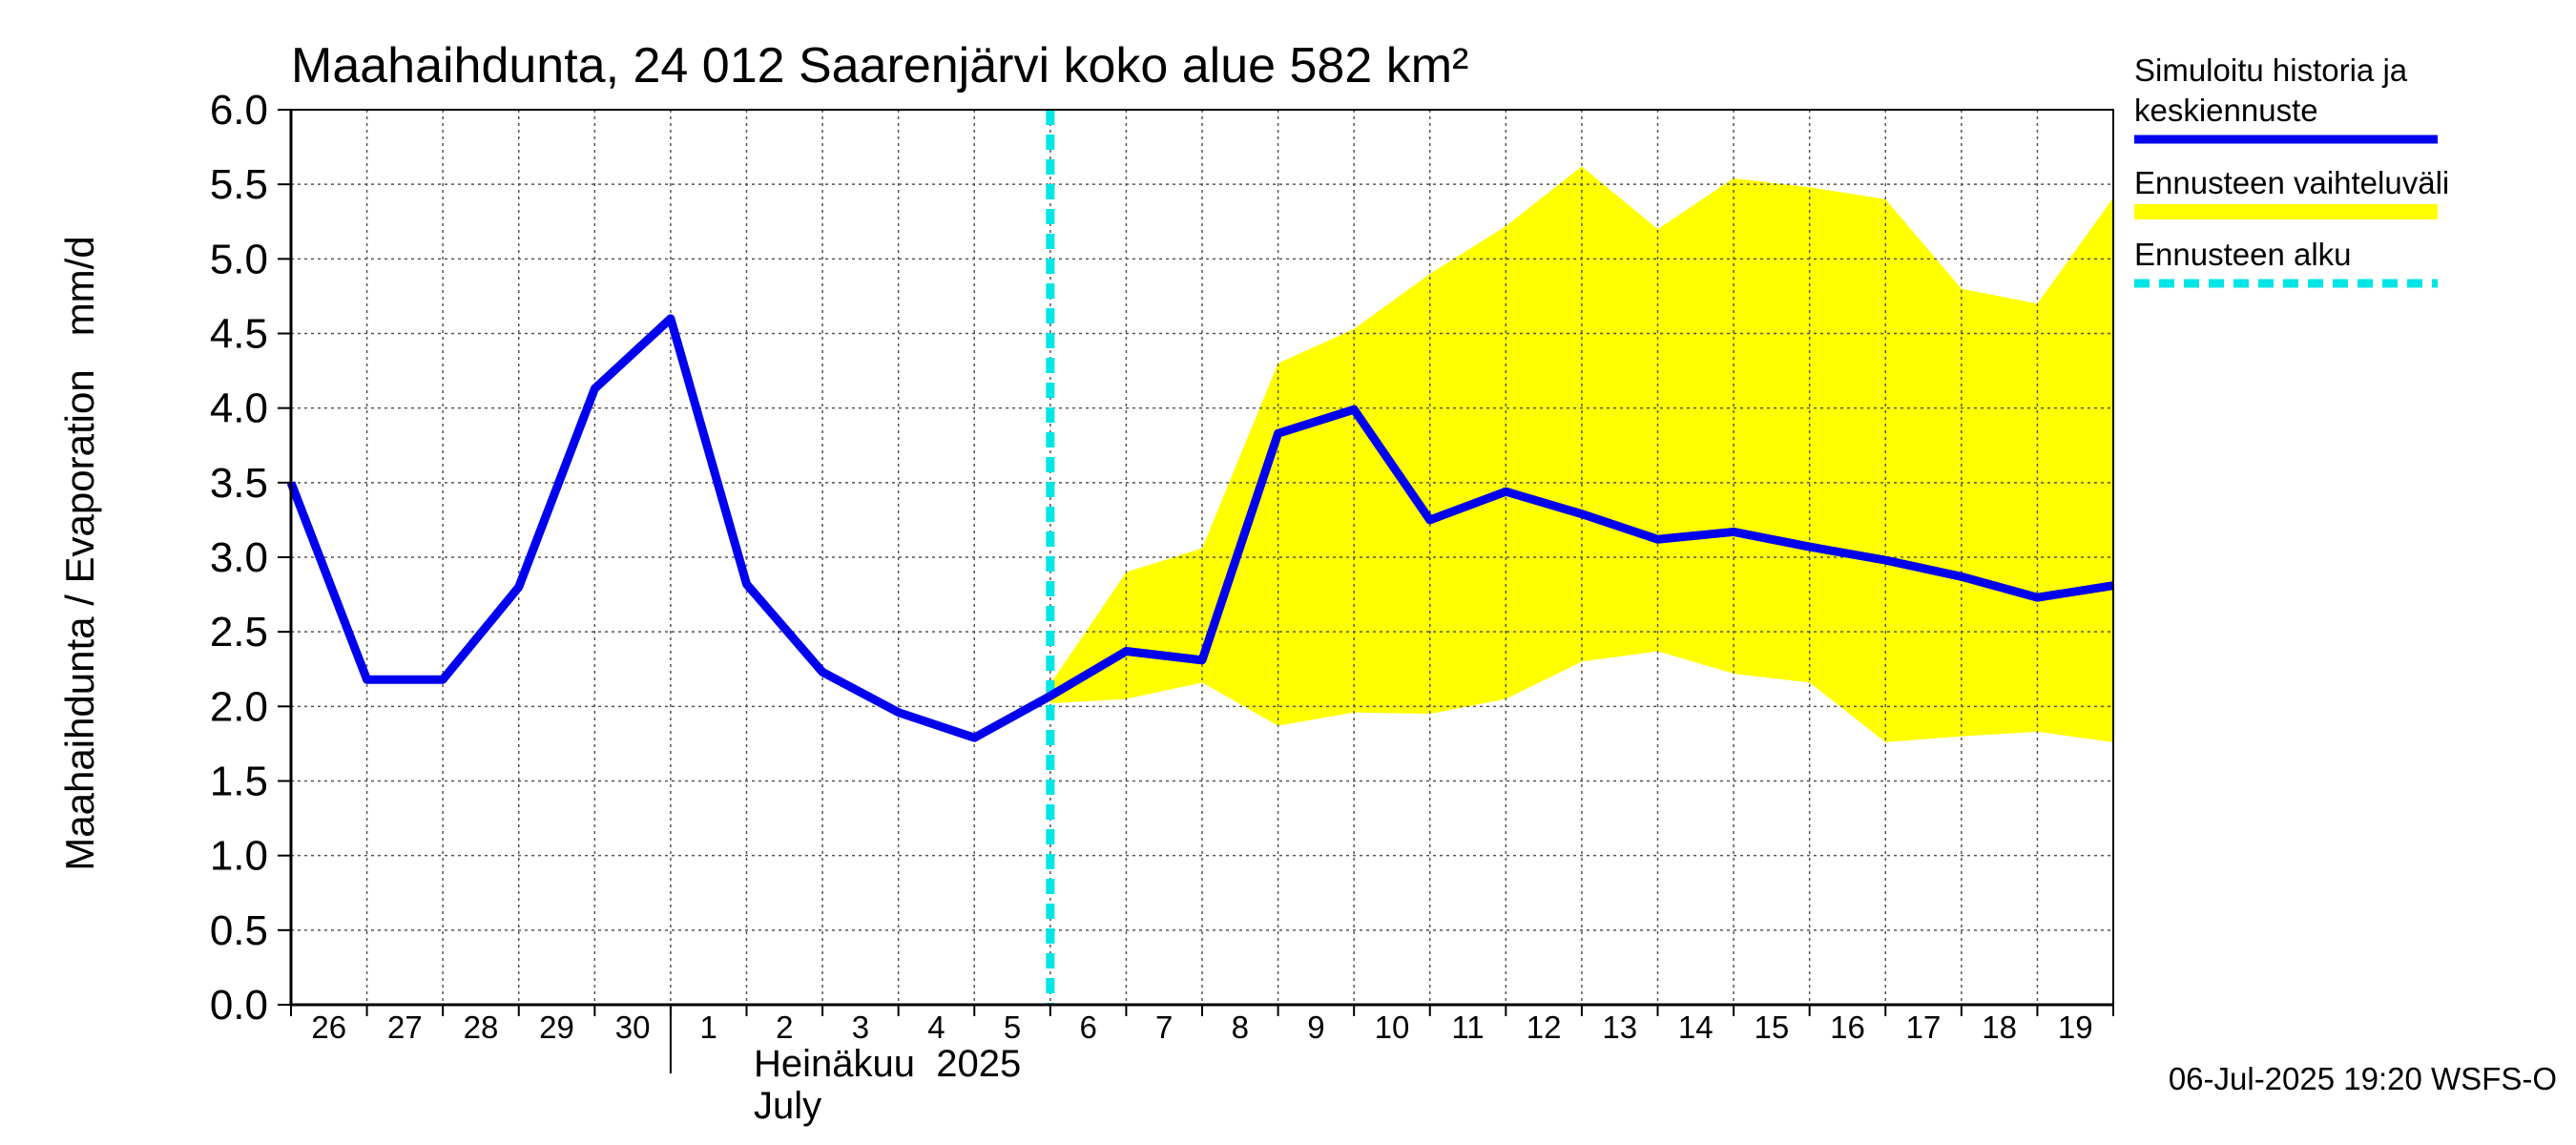 This screenshot has height=1145, width=2576. What do you see at coordinates (1847, 1027) in the screenshot?
I see `x-tick-label: 16` at bounding box center [1847, 1027].